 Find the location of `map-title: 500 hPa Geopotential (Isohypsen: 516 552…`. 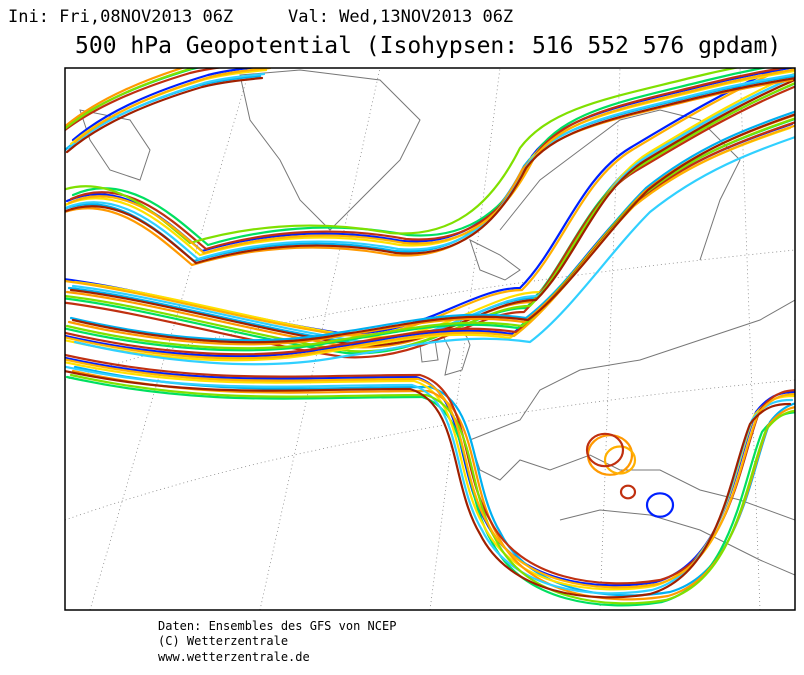

map-title: 500 hPa Geopotential (Isohypsen: 516 552… is located at coordinates (428, 46).